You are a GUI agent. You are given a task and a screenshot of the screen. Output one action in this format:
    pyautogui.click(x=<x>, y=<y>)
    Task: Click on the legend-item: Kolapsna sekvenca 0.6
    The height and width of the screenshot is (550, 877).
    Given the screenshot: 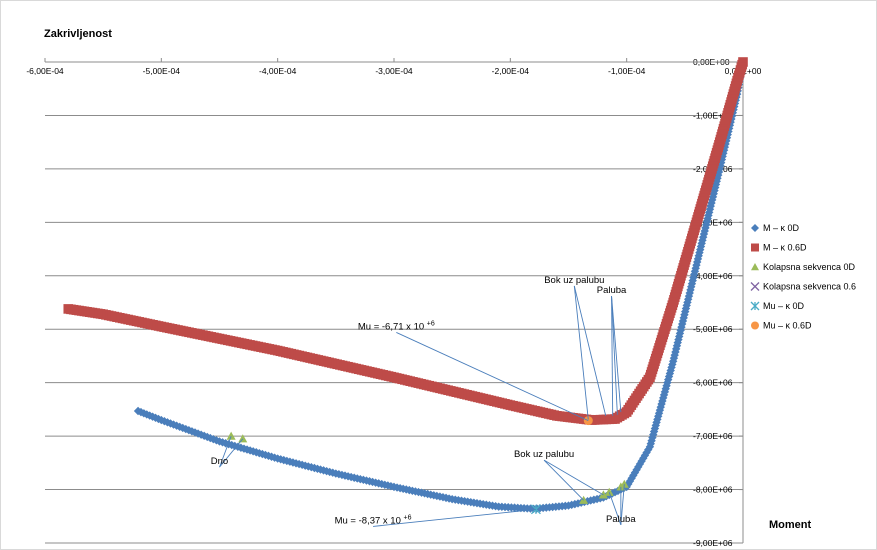 What is the action you would take?
    pyautogui.click(x=803, y=287)
    